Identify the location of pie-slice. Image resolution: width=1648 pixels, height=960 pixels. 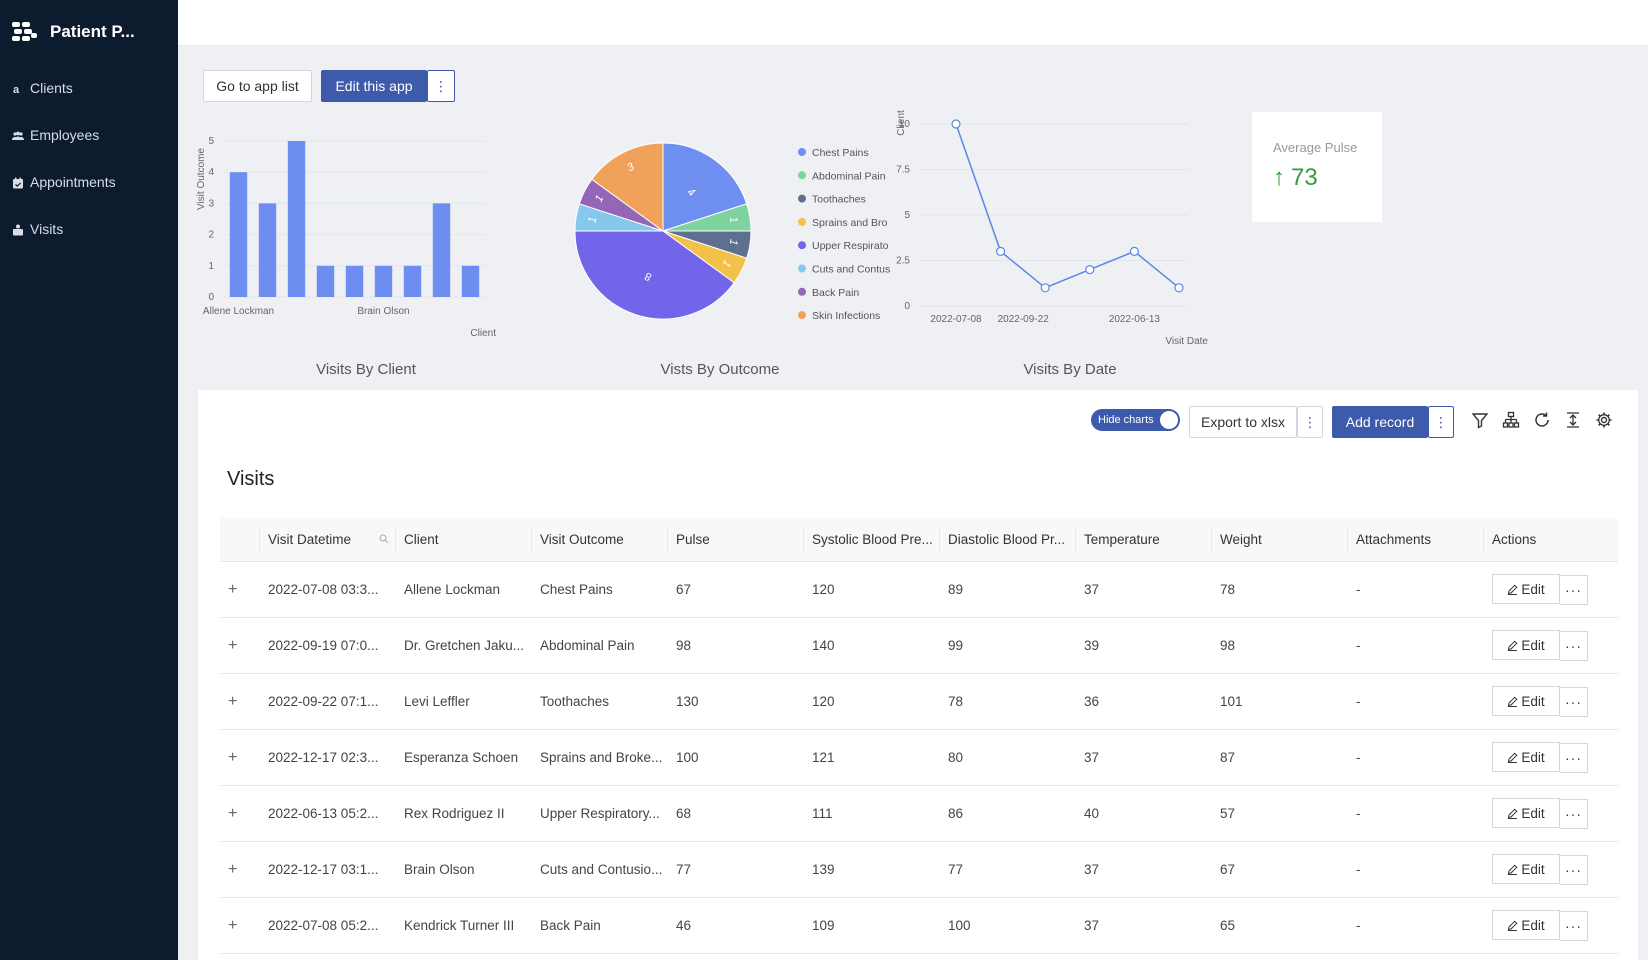
(627, 187).